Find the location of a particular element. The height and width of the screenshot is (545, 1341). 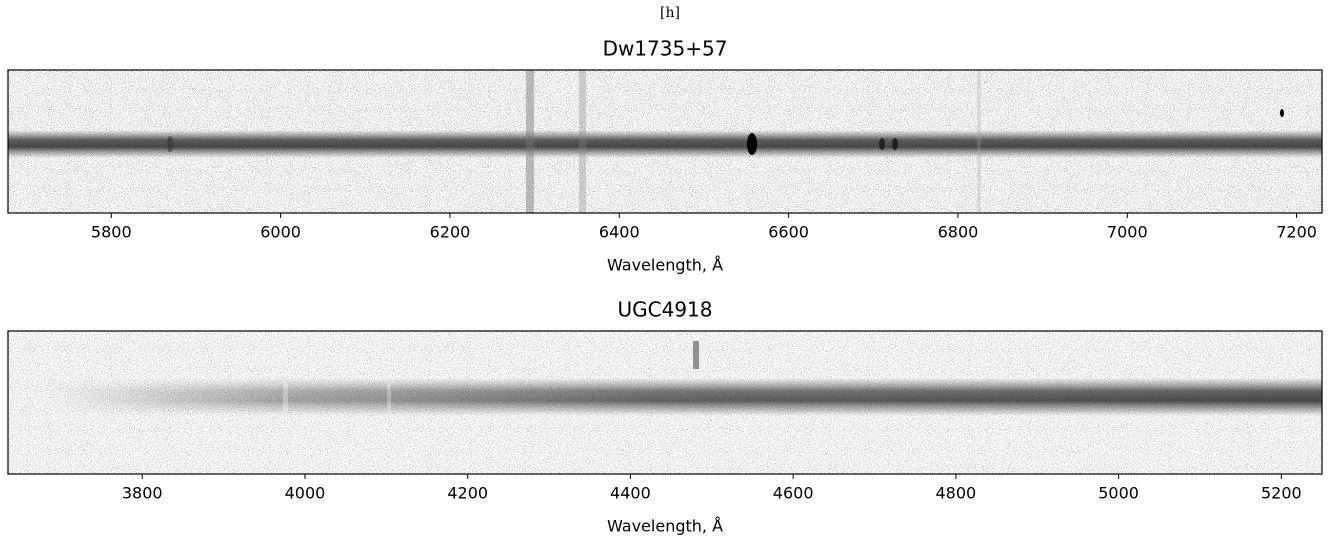

x-tick-label: 7200 is located at coordinates (1296, 232).